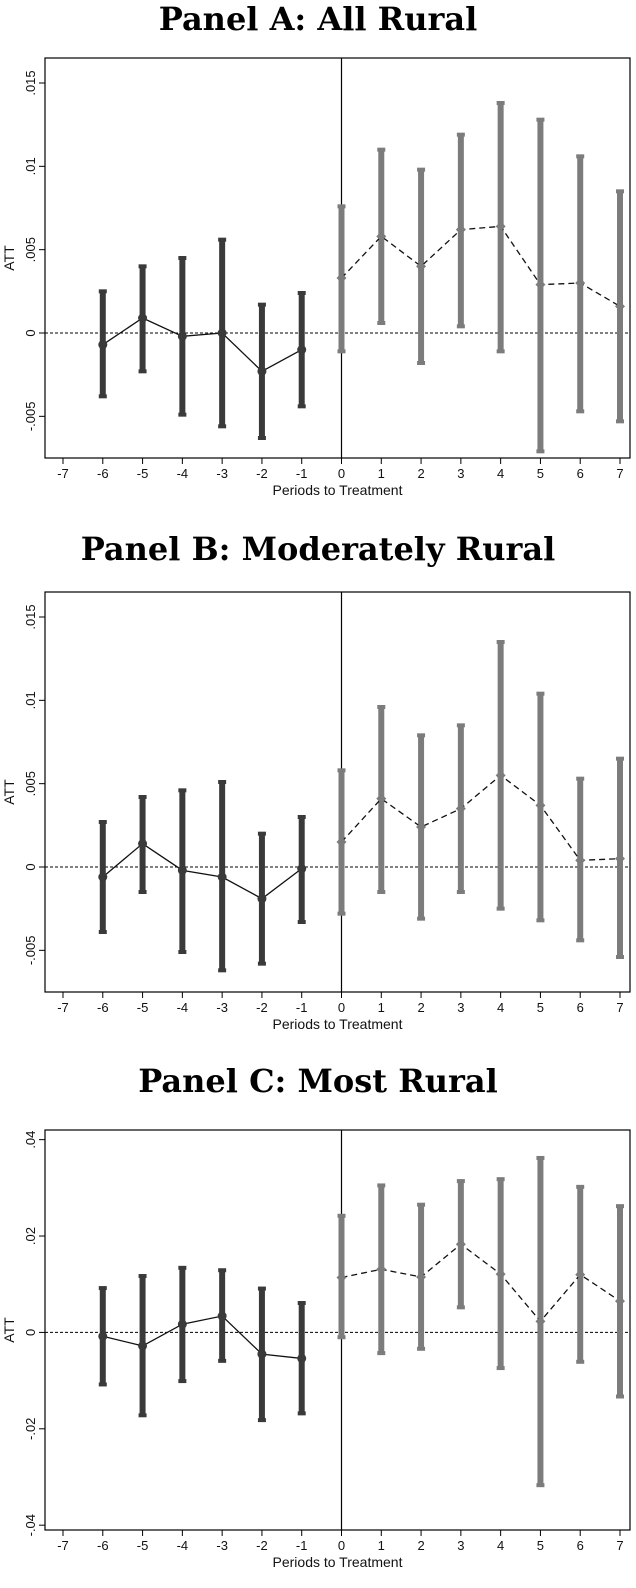  Describe the element at coordinates (30, 166) in the screenshot. I see `y-tick-label: .01` at that location.